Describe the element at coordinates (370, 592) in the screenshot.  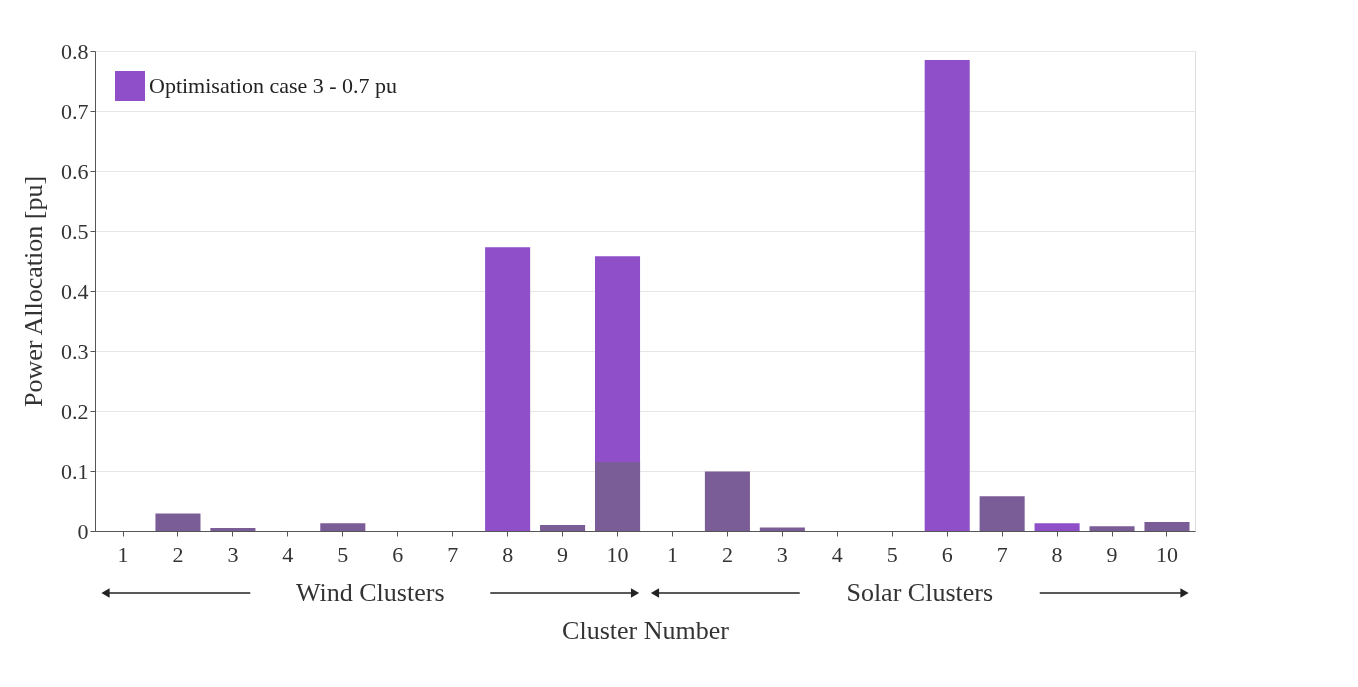
I see `text: Wind Clusters` at that location.